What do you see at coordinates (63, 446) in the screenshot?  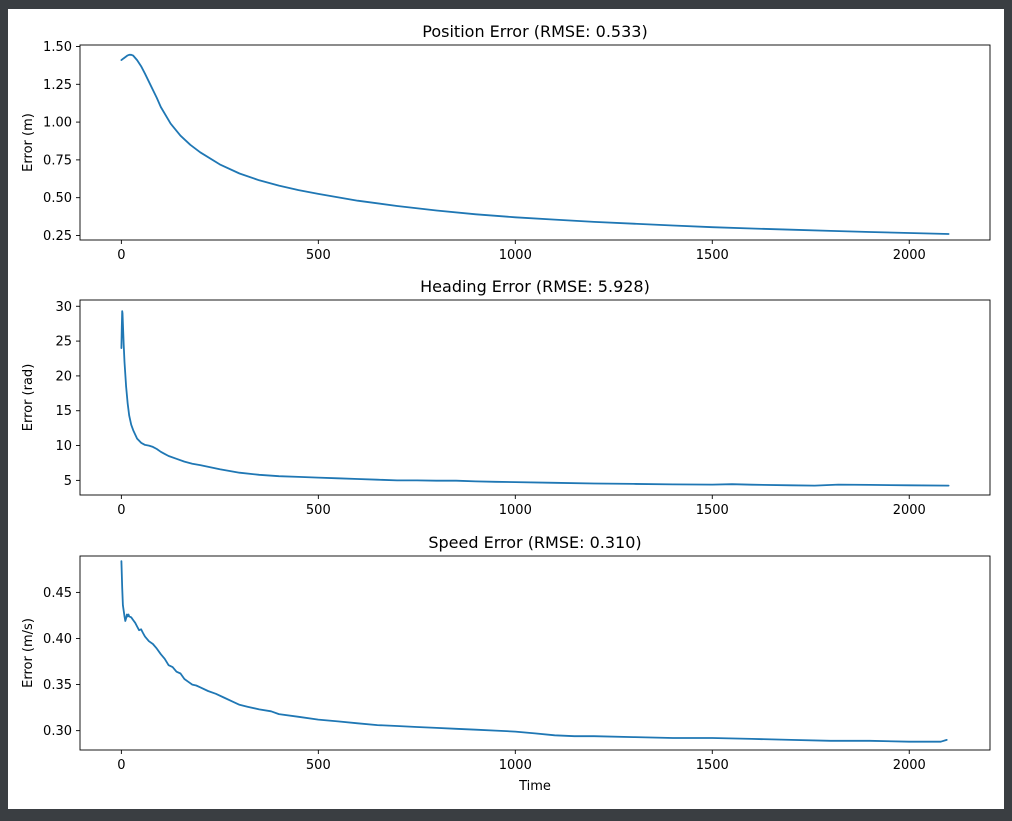 I see `y-tick-label: 10` at bounding box center [63, 446].